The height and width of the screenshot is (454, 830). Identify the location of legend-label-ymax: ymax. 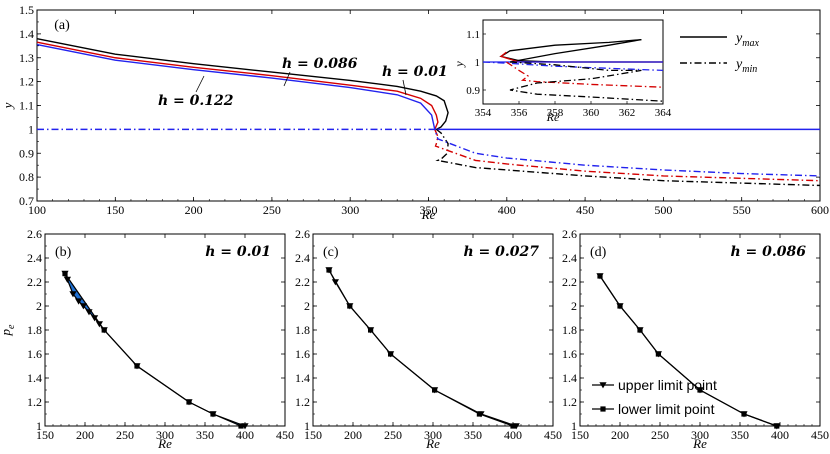
(746, 40).